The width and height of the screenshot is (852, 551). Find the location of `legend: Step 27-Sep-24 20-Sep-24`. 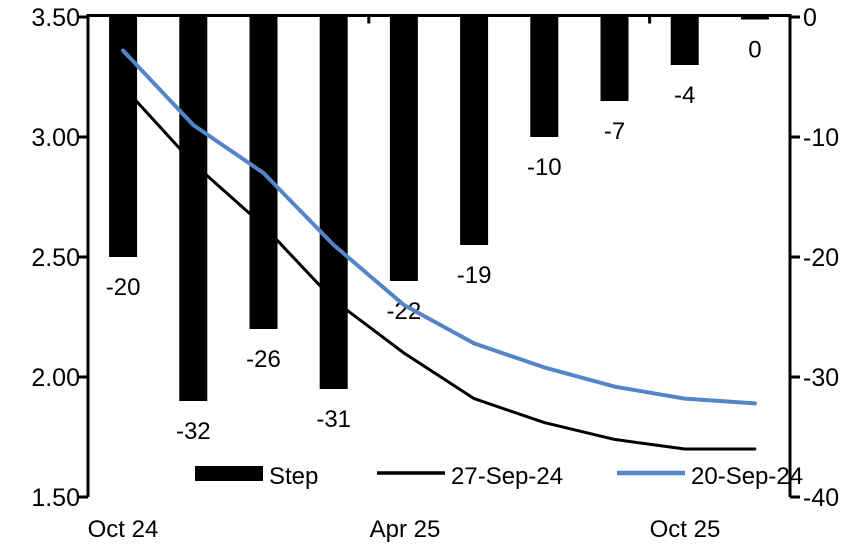

legend: Step 27-Sep-24 20-Sep-24 is located at coordinates (499, 476).